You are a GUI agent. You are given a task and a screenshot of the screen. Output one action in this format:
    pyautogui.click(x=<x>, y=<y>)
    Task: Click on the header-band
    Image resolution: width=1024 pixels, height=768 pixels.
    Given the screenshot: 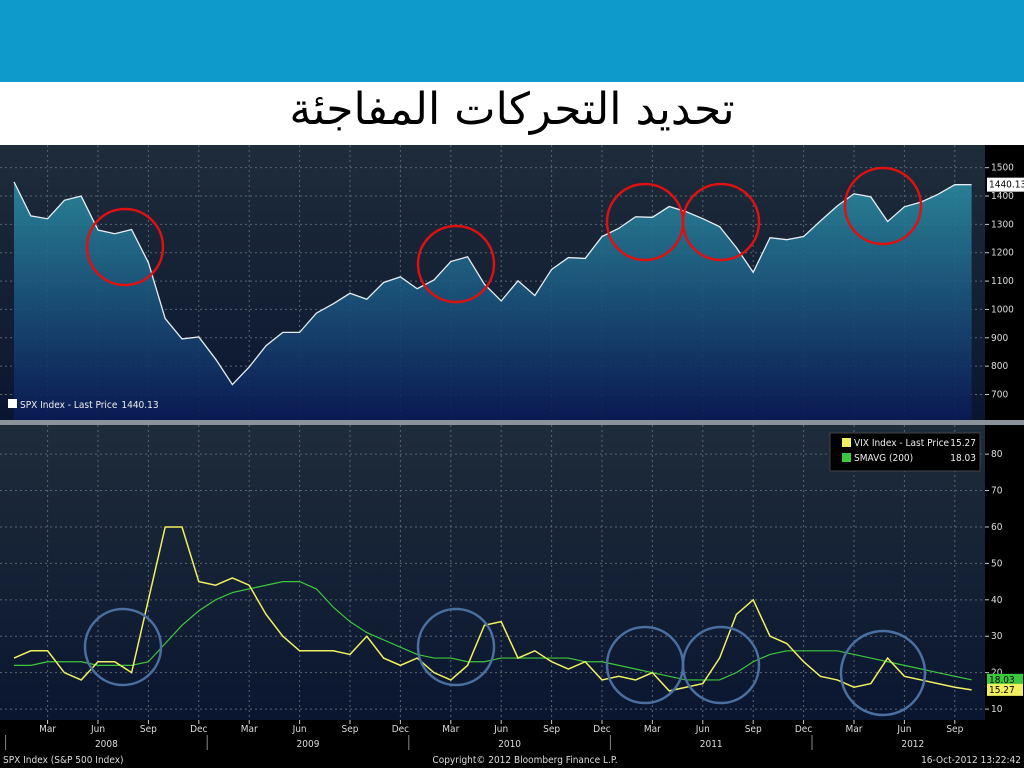 What is the action you would take?
    pyautogui.click(x=512, y=41)
    